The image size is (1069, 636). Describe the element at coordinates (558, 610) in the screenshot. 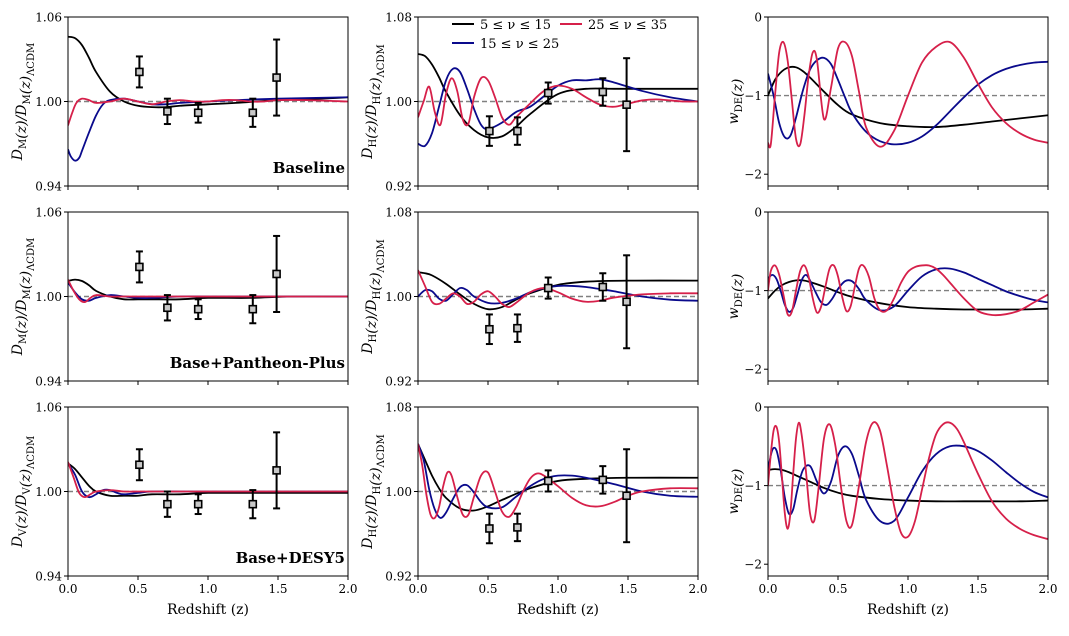

I see `x-axis-labels: Redshift (z) Redshift (z) Redshift (z)` at that location.